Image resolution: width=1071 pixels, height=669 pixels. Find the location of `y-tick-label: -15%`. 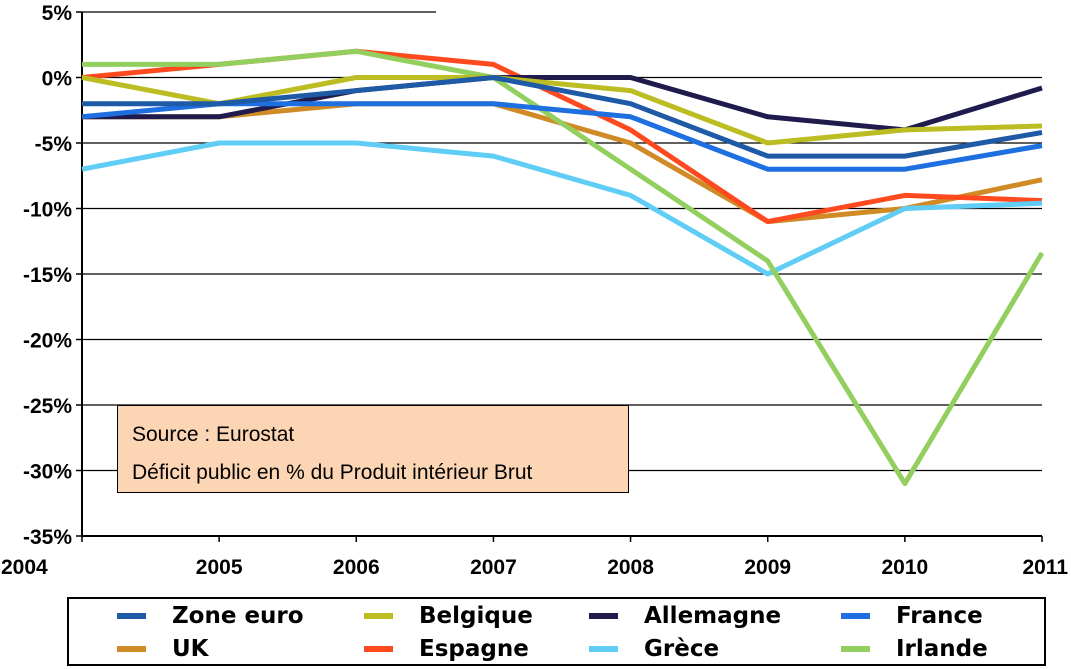

y-tick-label: -15% is located at coordinates (47, 275).